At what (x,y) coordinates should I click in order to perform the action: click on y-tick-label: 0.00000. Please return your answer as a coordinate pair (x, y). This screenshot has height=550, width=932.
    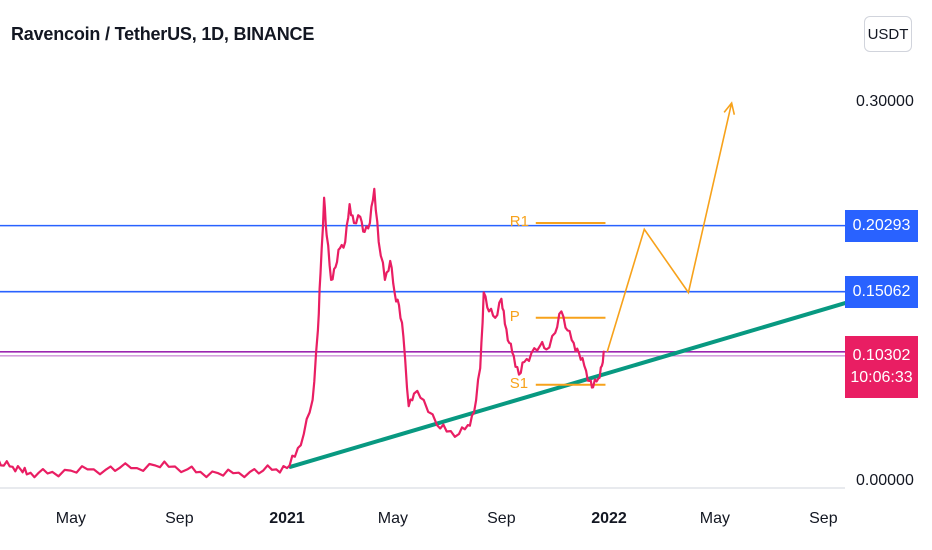
    Looking at the image, I should click on (885, 480).